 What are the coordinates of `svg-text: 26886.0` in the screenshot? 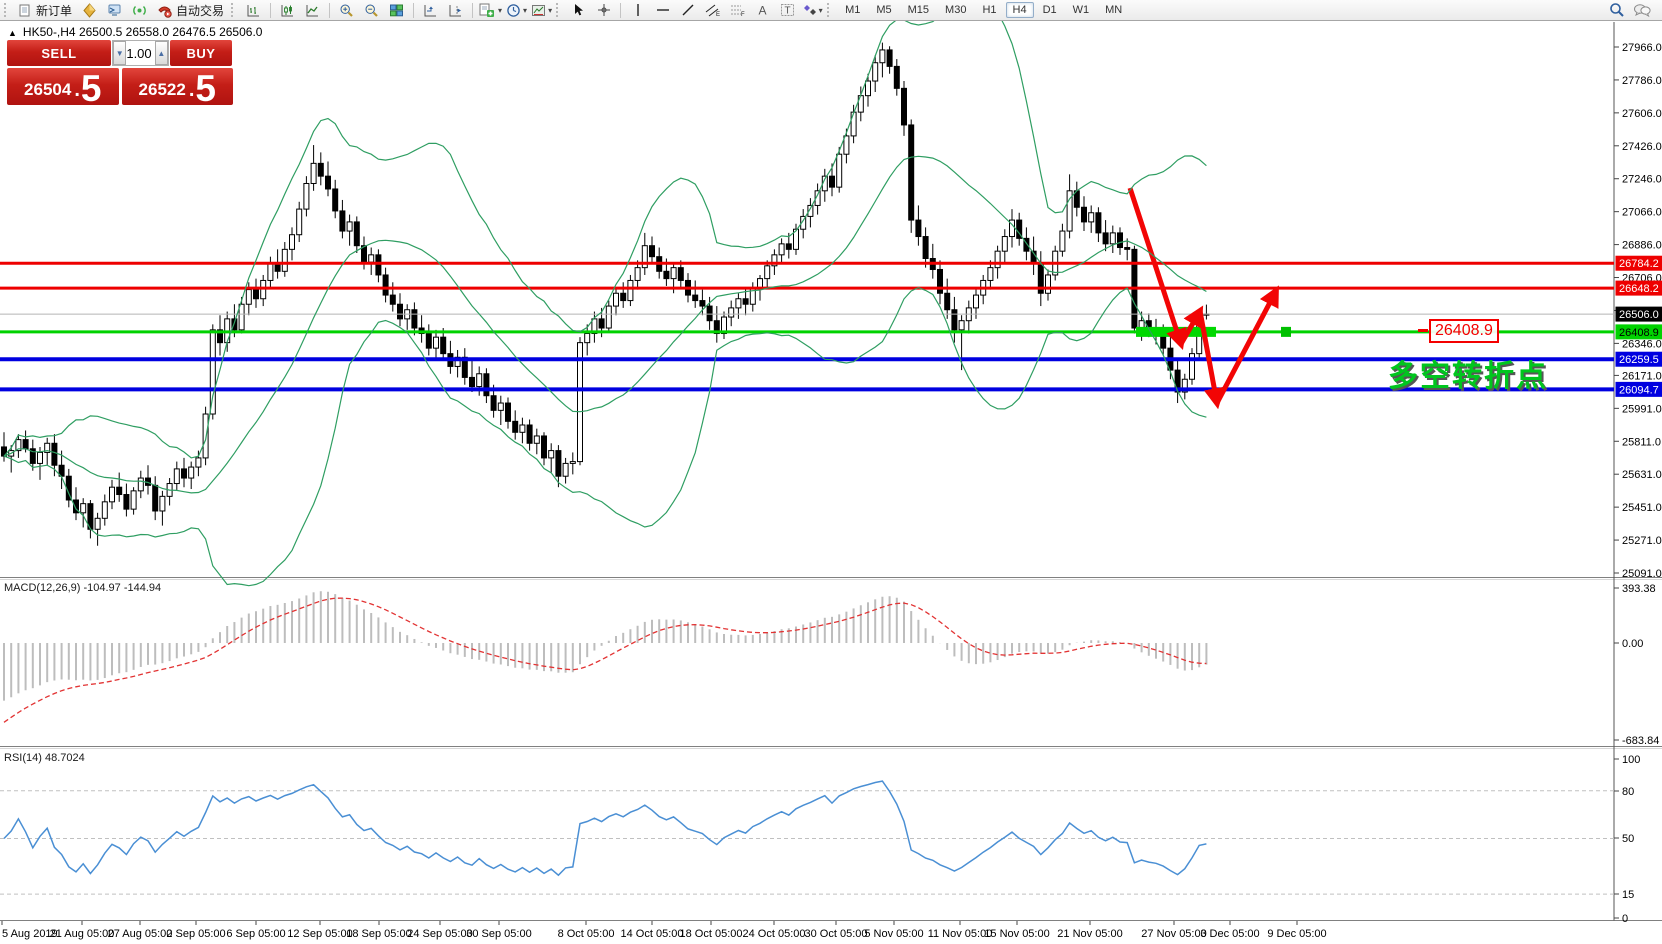 It's located at (1642, 246).